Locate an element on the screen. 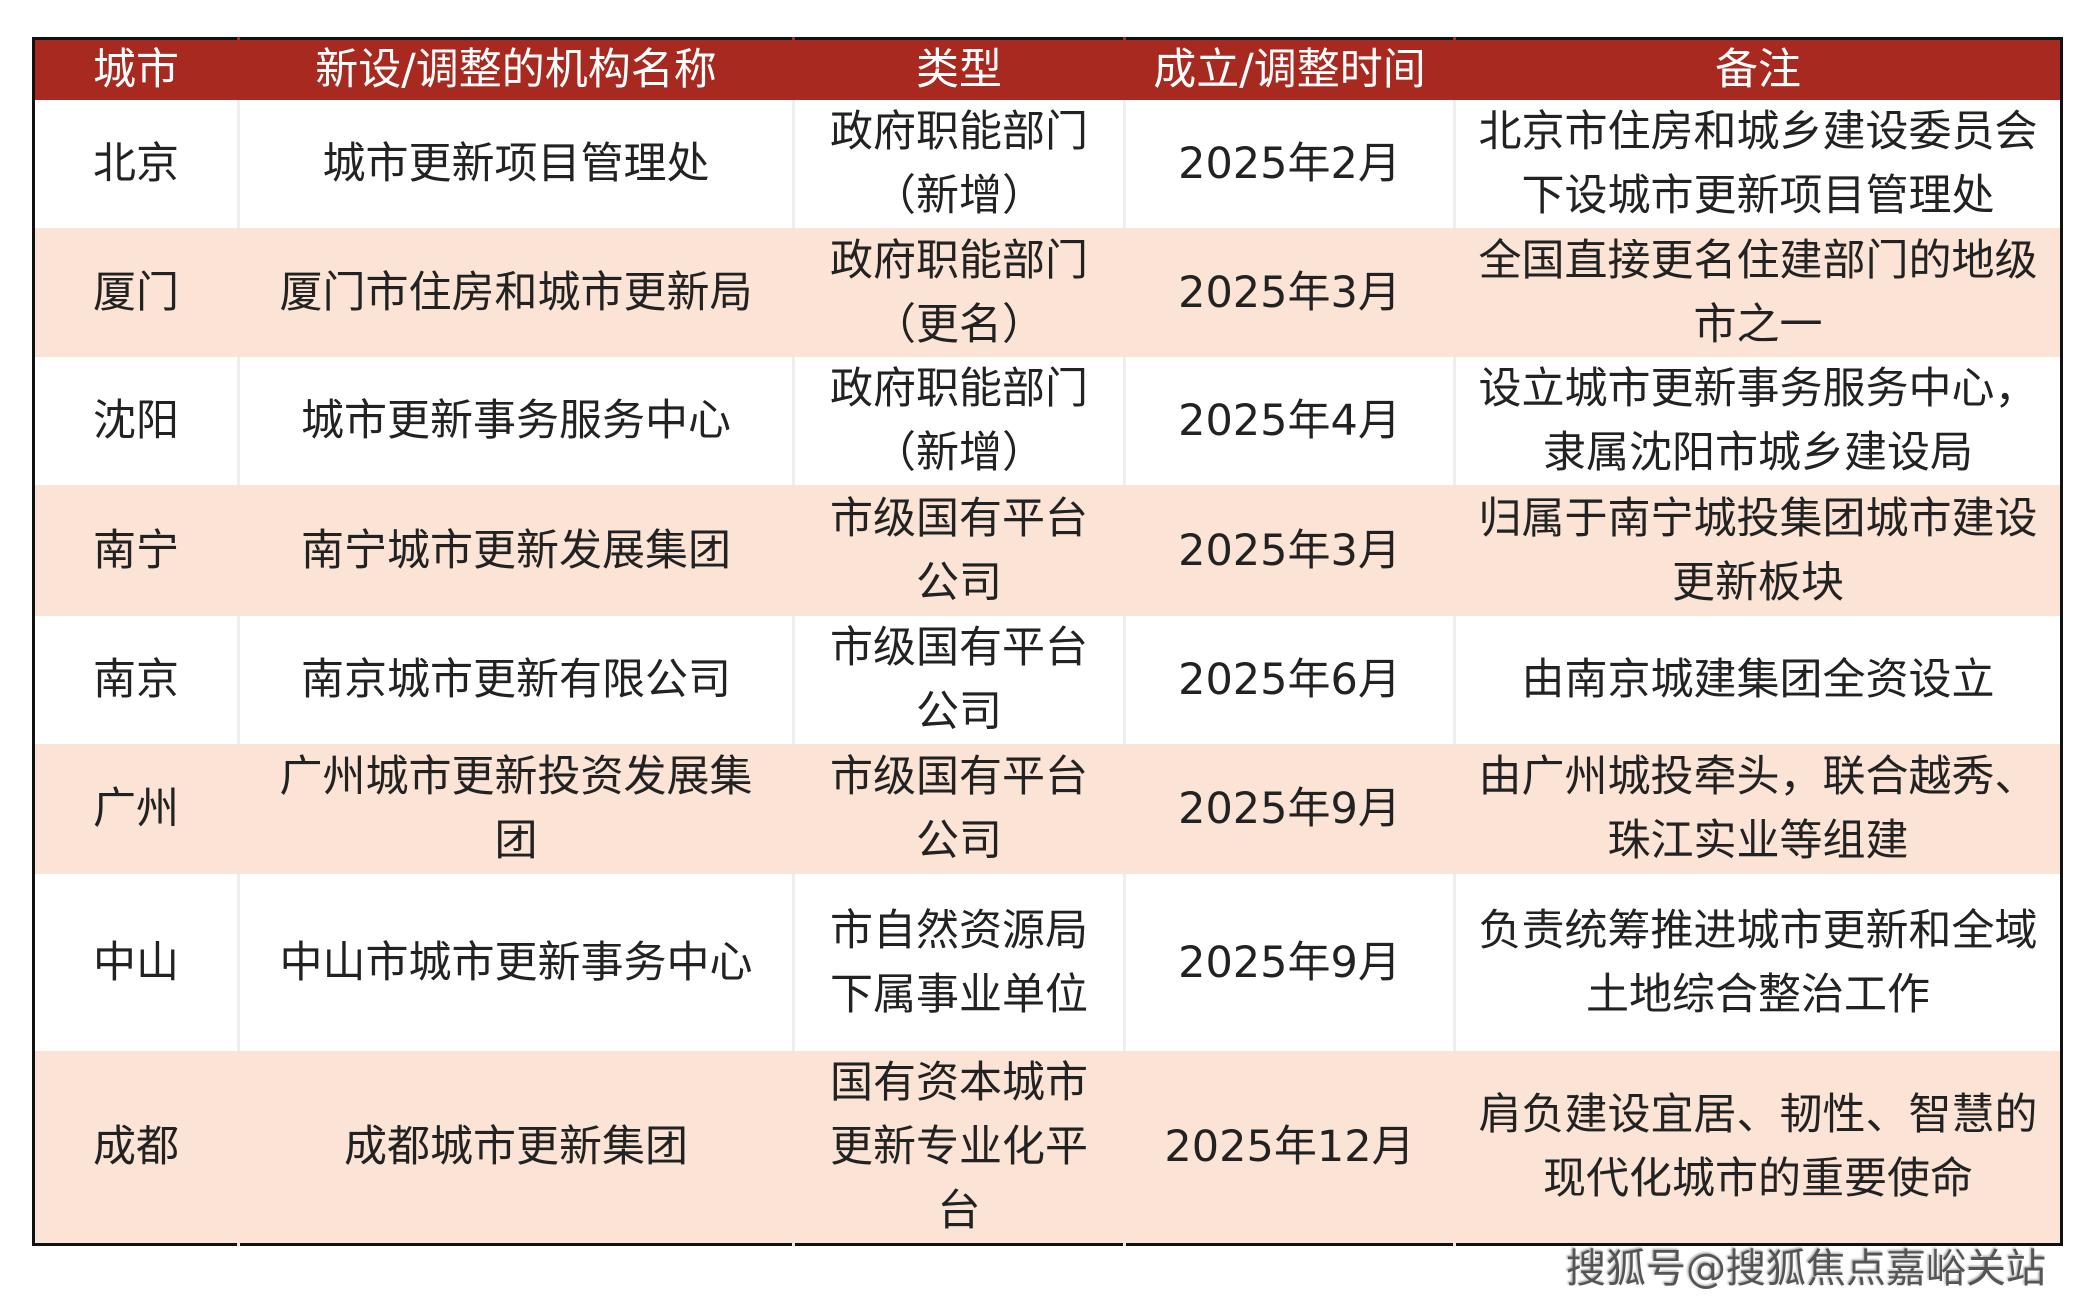  table-cell: 中山 is located at coordinates (136, 962).